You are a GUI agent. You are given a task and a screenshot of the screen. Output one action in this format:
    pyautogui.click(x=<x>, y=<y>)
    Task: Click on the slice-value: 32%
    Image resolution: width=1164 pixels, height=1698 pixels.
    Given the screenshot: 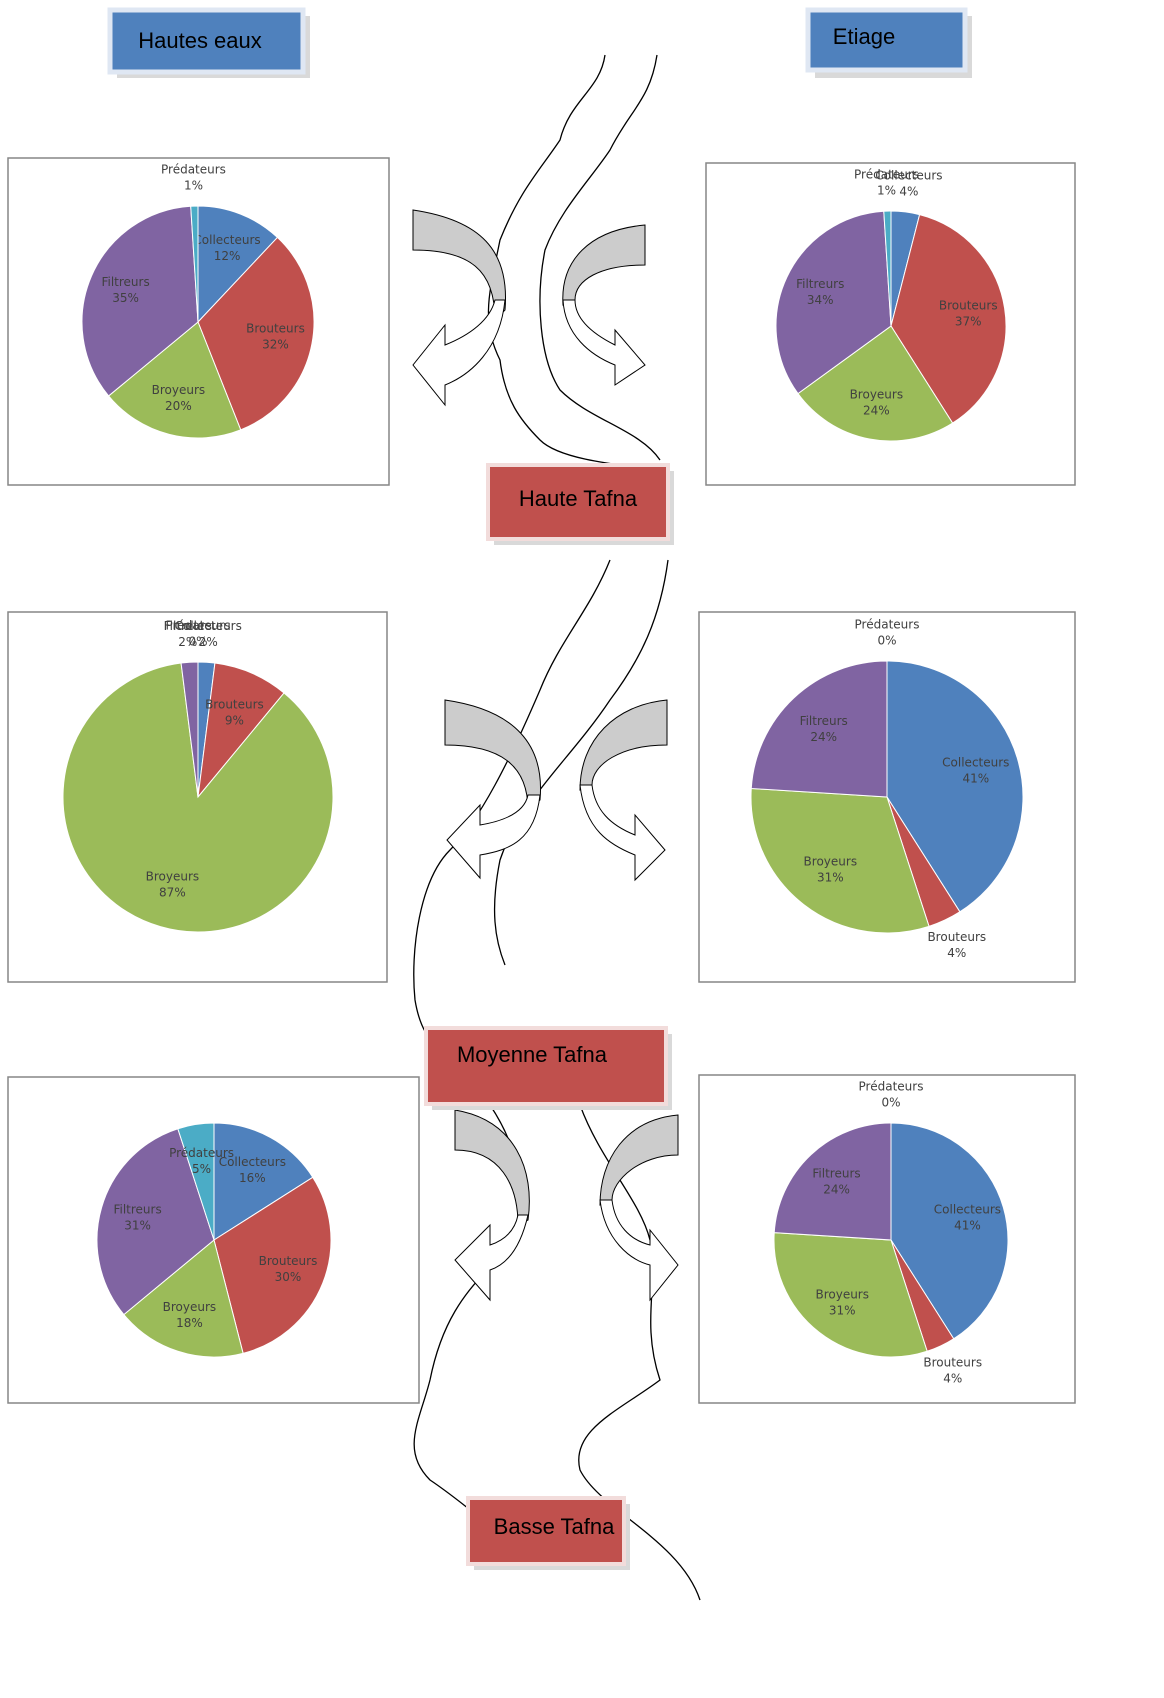 What is the action you would take?
    pyautogui.click(x=275, y=344)
    